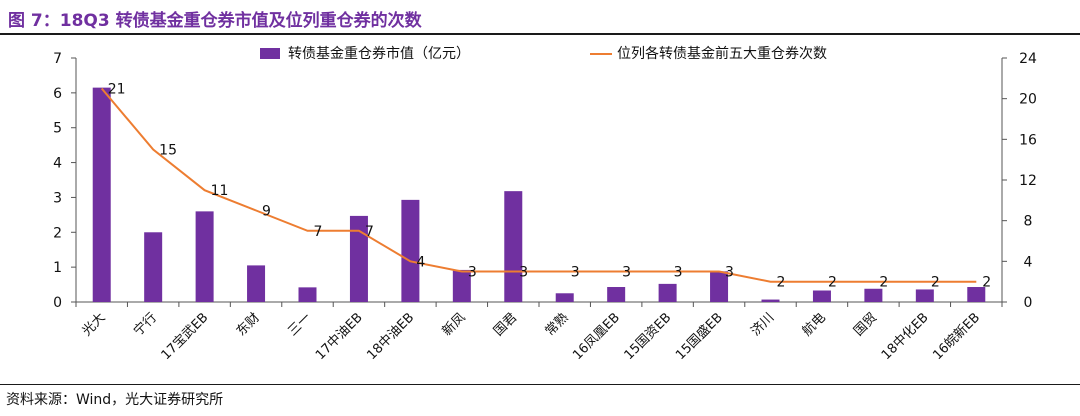 This screenshot has width=1080, height=416. Describe the element at coordinates (215, 21) in the screenshot. I see `chart-title: 图 7：18Q3 转债基金重仓券市值及位列重仓券的次数` at that location.